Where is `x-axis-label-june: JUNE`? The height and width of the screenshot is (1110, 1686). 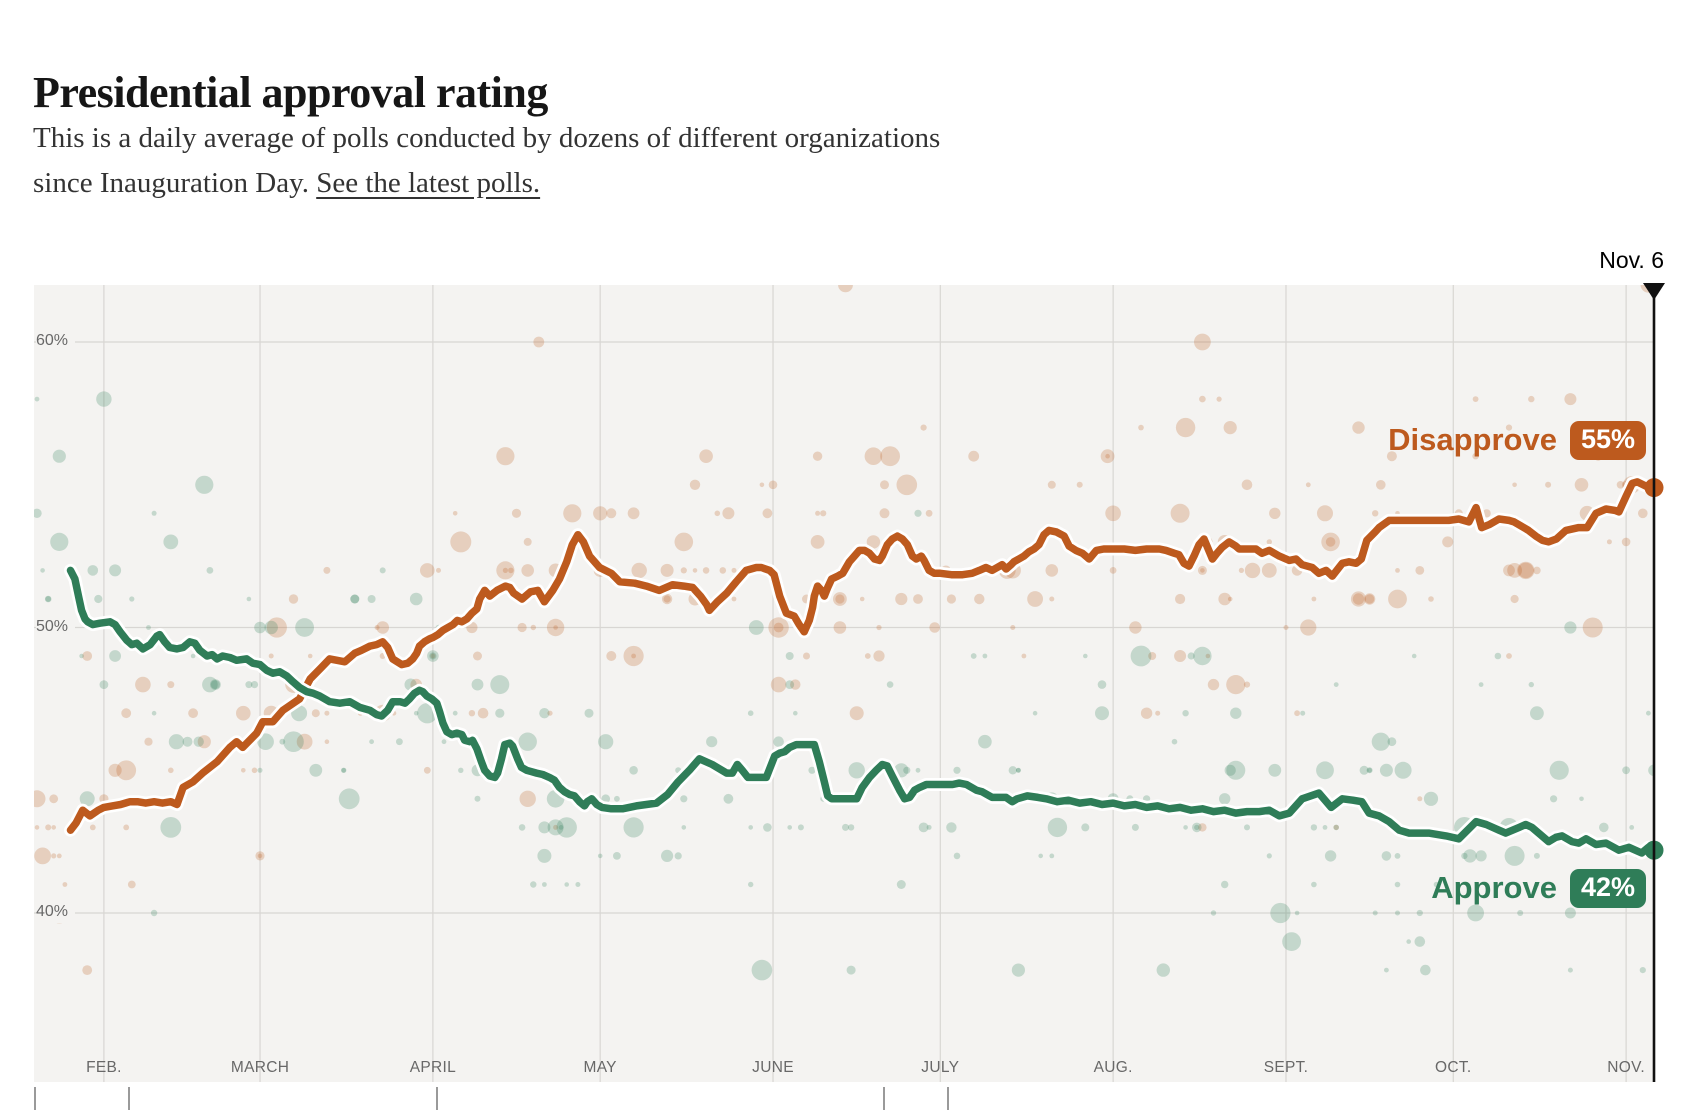 x-axis-label-june: JUNE is located at coordinates (773, 1067).